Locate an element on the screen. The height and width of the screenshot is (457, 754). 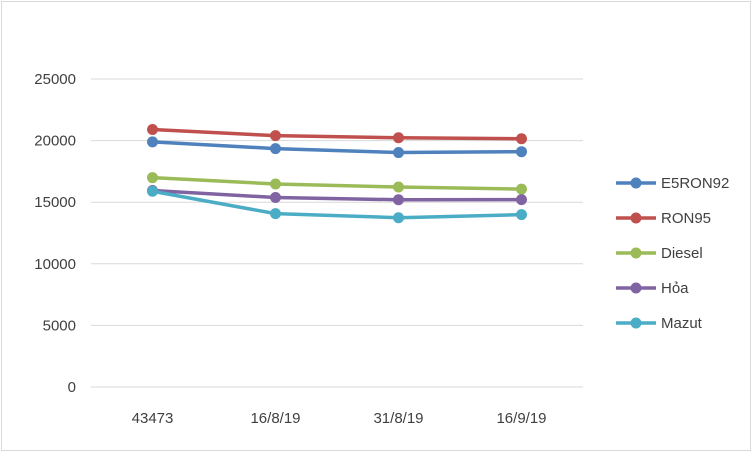
x-tick-label: 16/8/19 is located at coordinates (275, 418).